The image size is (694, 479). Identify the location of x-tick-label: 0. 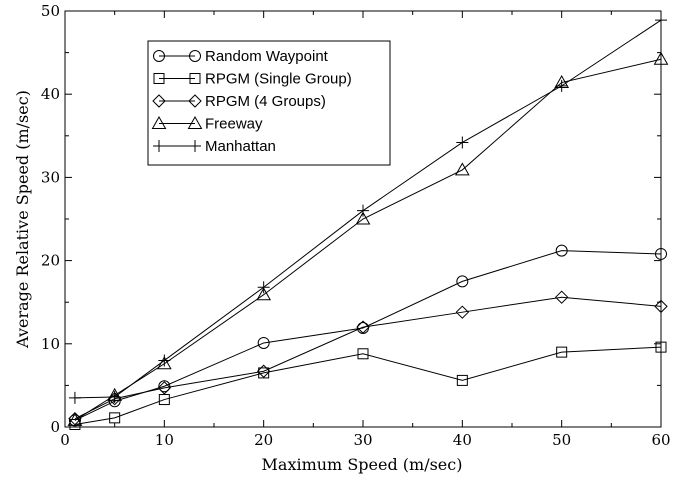
(65, 440).